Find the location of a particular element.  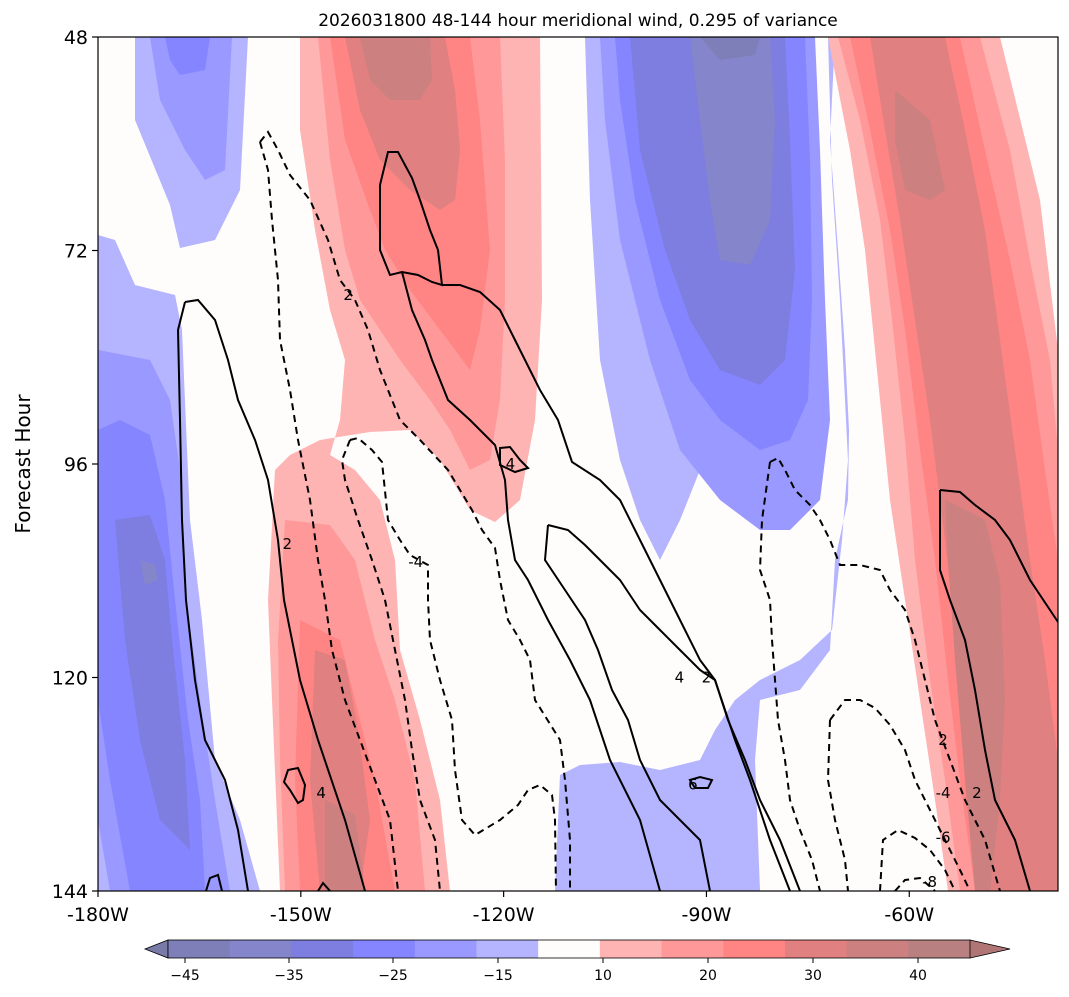

x-tick-label: -90W is located at coordinates (707, 915).